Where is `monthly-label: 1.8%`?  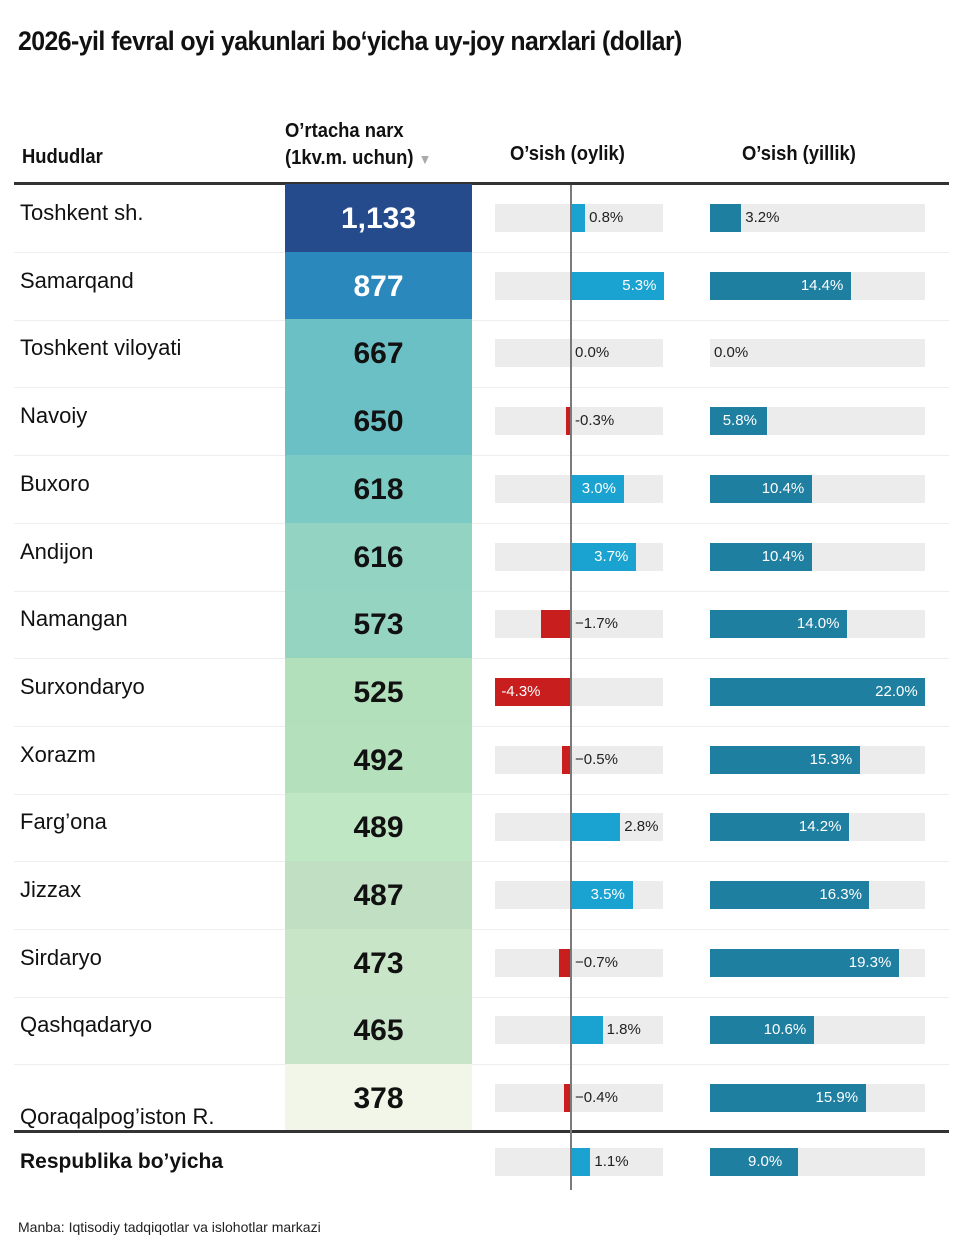
monthly-label: 1.8% is located at coordinates (623, 1030).